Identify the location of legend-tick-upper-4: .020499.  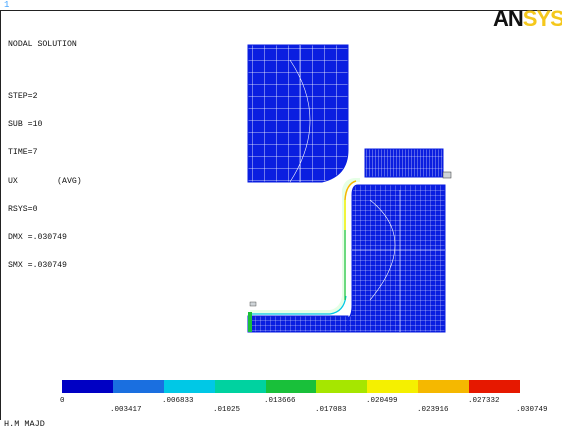
(382, 401).